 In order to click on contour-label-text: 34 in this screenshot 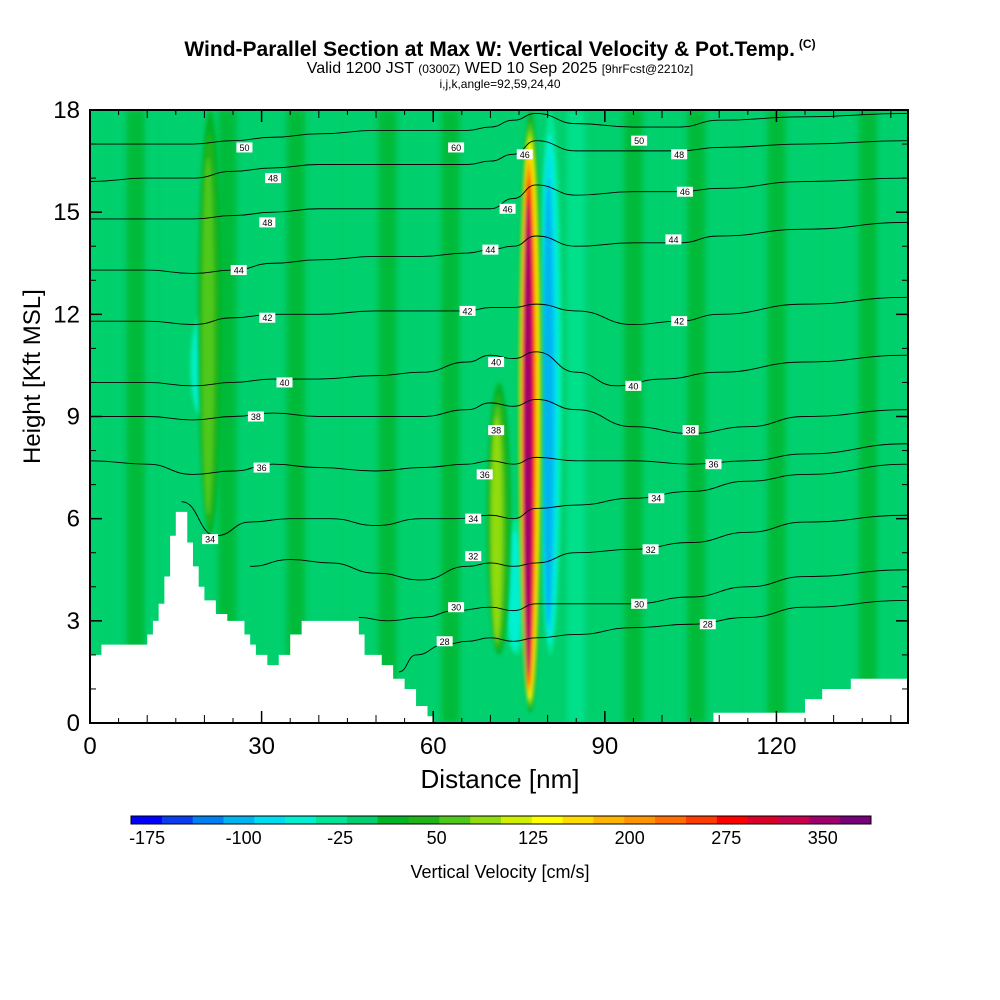, I will do `click(473, 519)`.